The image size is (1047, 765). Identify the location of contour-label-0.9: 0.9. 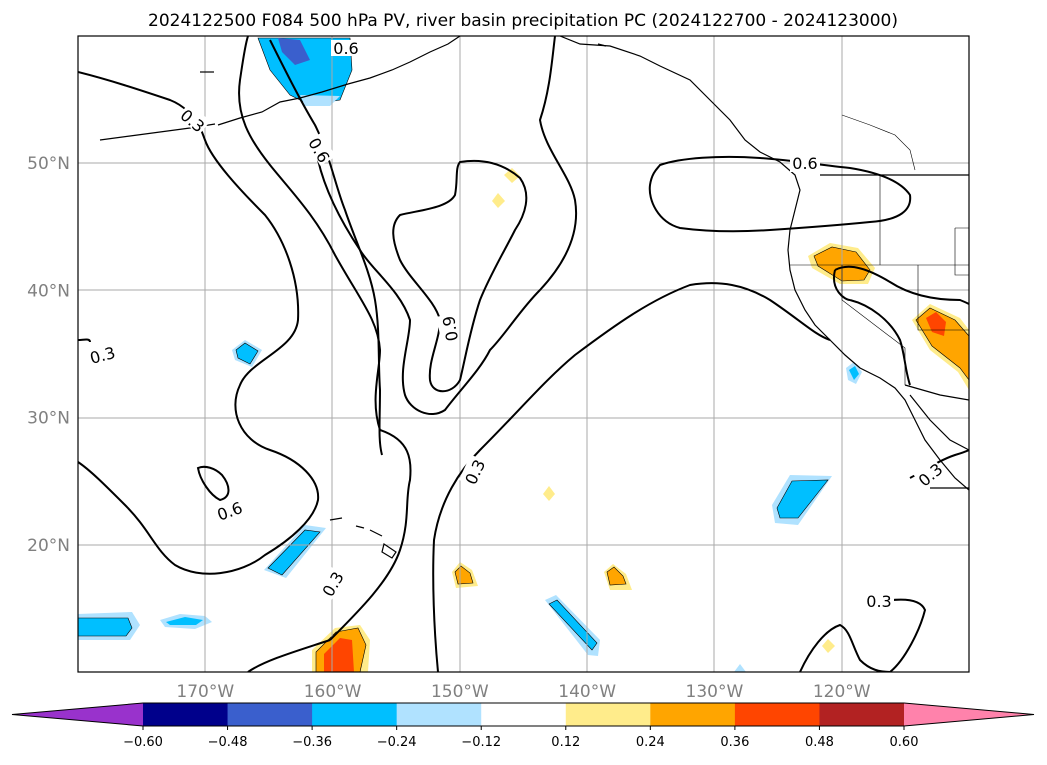
(450, 328).